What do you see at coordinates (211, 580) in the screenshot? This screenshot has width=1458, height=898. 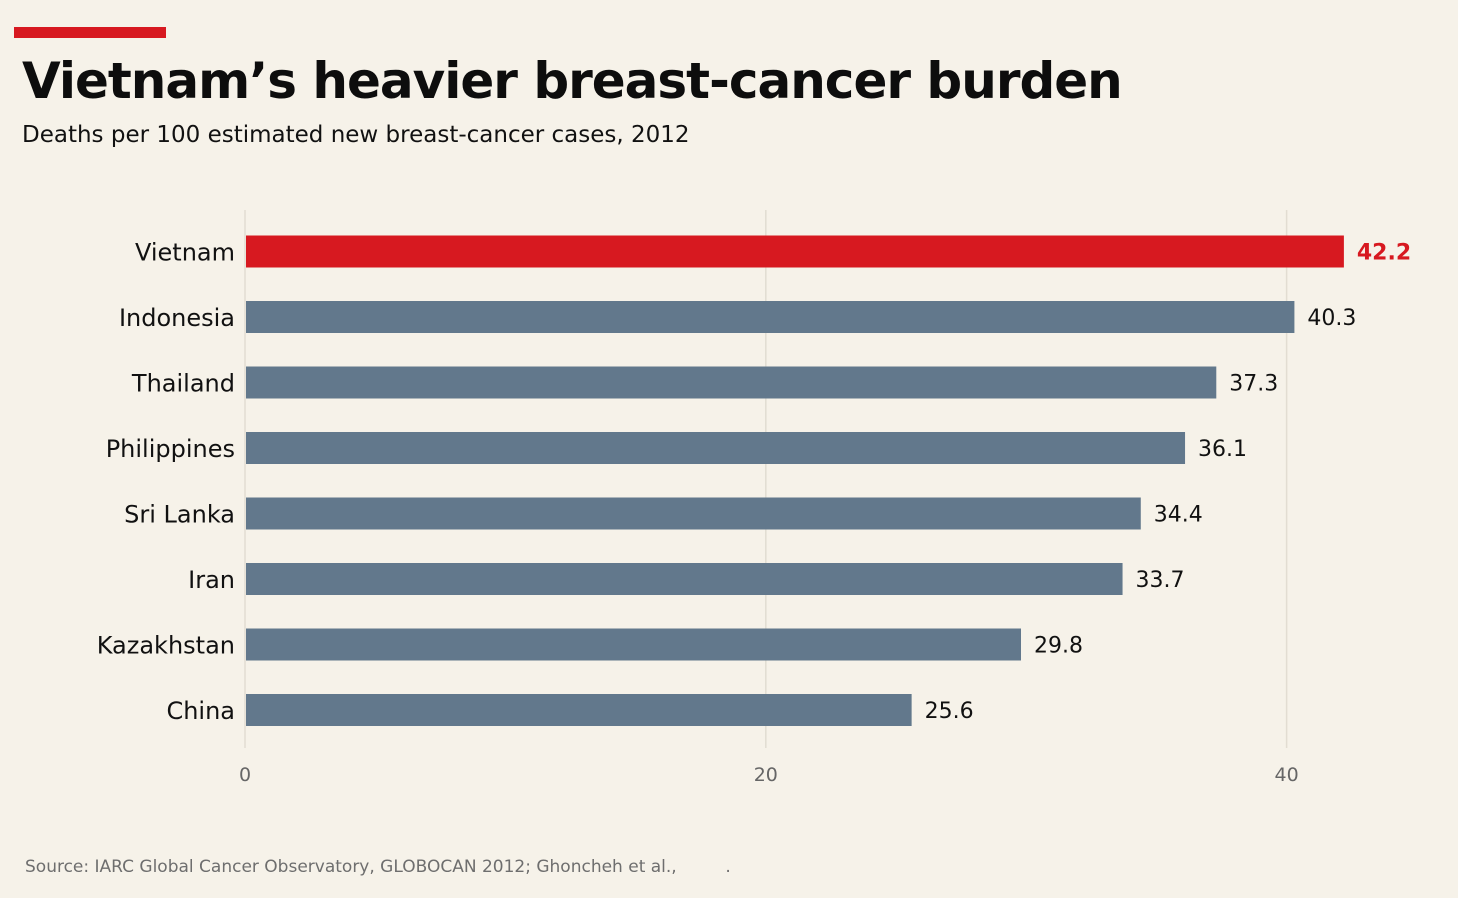 I see `category-label: Iran` at bounding box center [211, 580].